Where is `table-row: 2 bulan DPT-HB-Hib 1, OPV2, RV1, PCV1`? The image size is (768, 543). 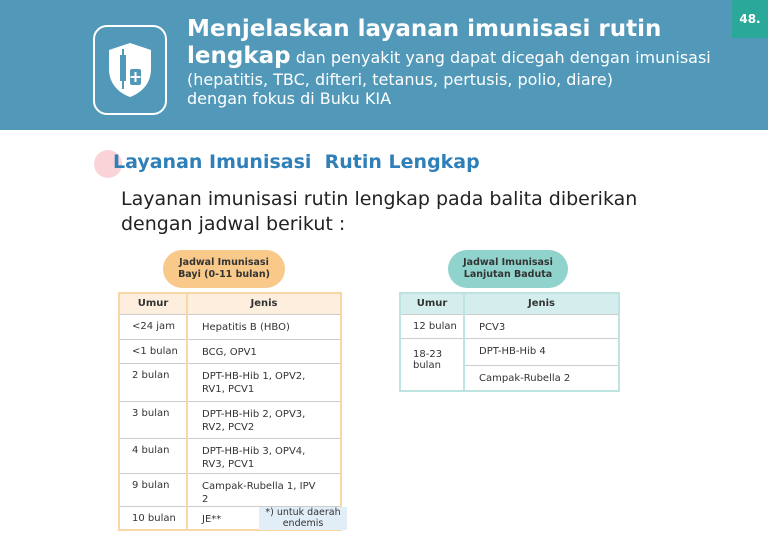
table-row: 2 bulan DPT-HB-Hib 1, OPV2, RV1, PCV1 is located at coordinates (230, 382).